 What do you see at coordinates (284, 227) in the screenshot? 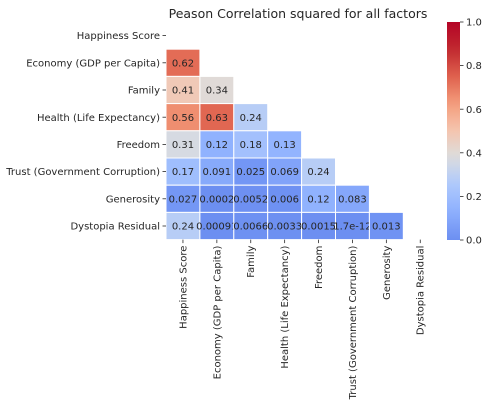
I see `cell-value-label: 0.0033` at bounding box center [284, 227].